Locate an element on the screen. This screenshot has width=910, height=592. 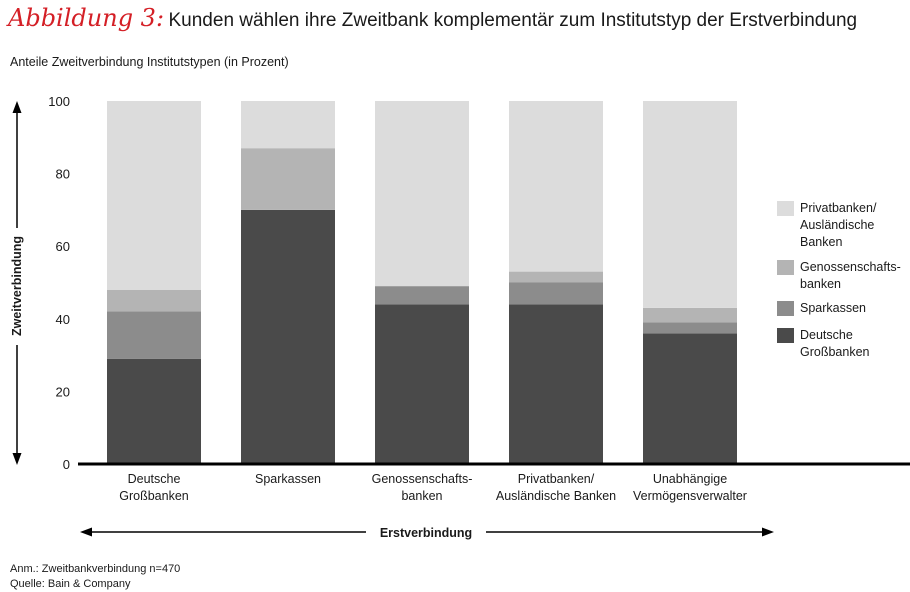
source-note: Quelle: Bain & Company is located at coordinates (70, 584).